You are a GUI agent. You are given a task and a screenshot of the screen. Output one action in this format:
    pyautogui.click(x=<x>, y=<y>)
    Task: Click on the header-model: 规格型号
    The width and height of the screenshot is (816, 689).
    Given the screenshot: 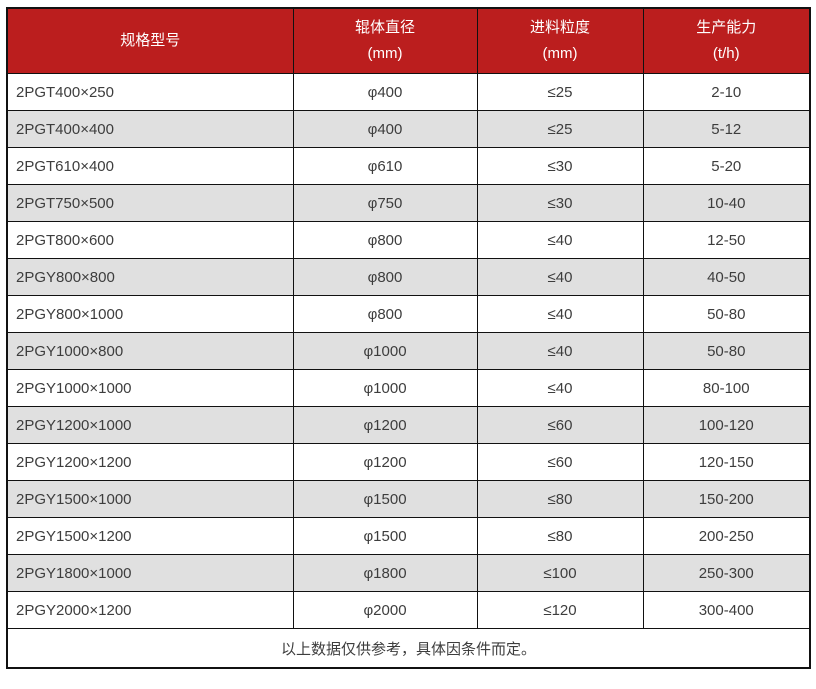 What is the action you would take?
    pyautogui.click(x=150, y=40)
    